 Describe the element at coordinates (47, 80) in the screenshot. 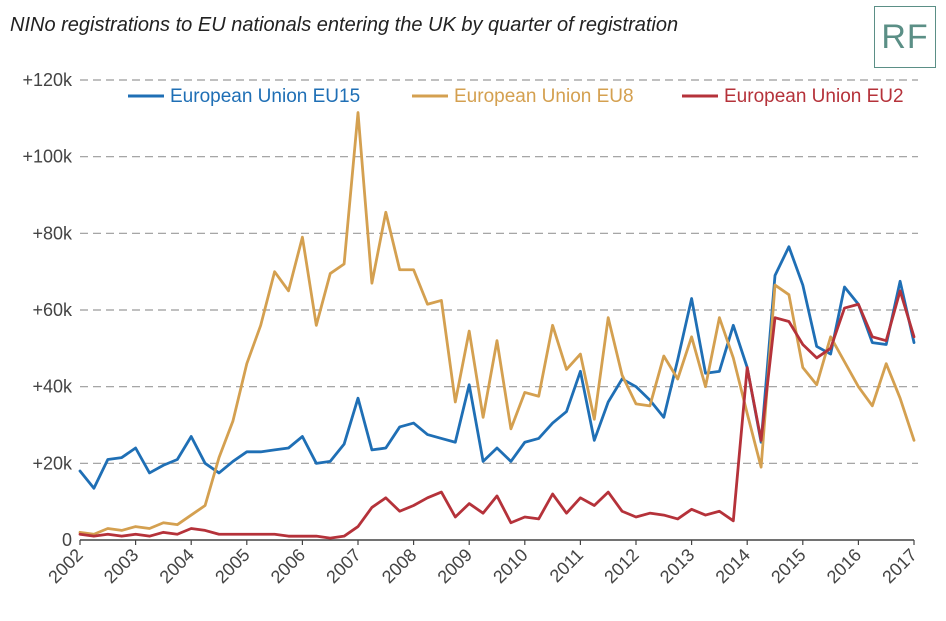

I see `y-tick-label: +120k` at that location.